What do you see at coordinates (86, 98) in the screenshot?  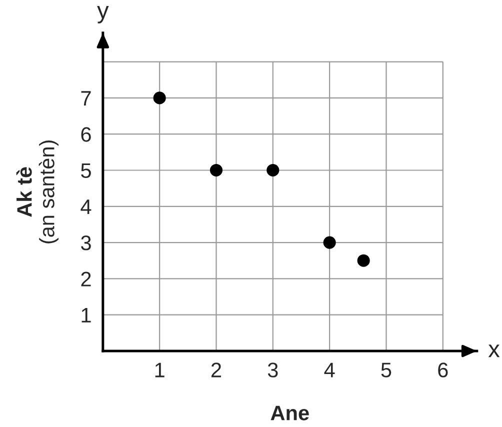 I see `y-tick-label: 7` at bounding box center [86, 98].